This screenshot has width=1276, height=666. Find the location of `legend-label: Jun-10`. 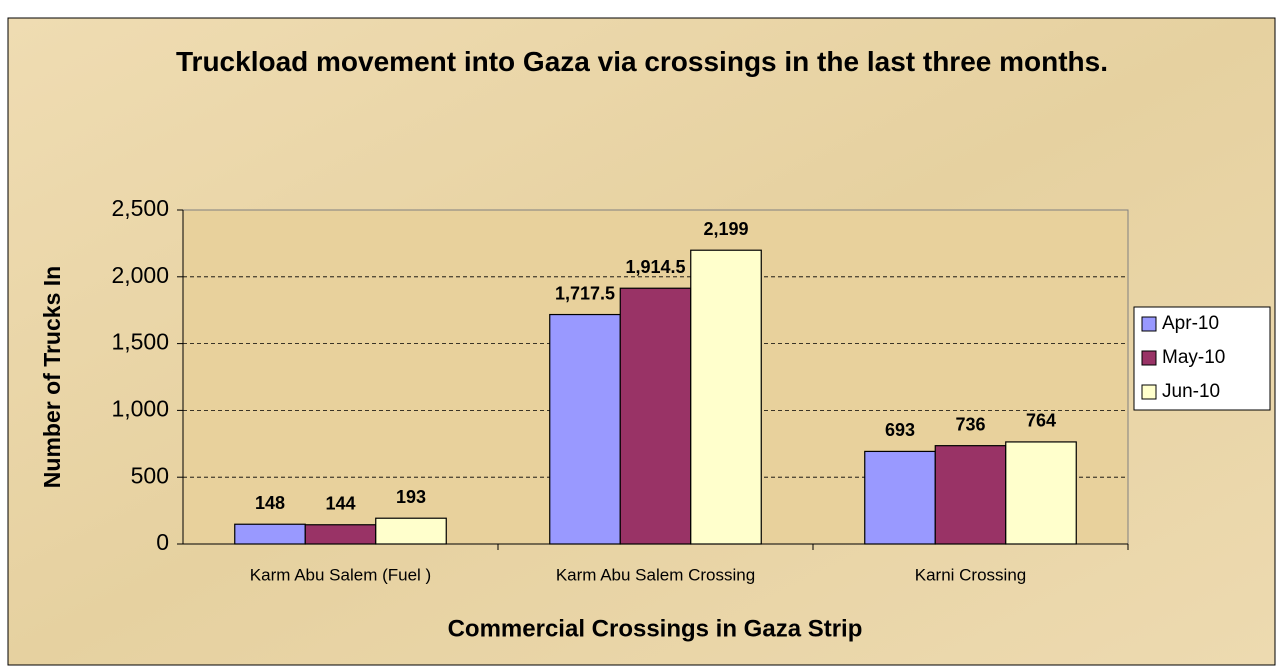

legend-label: Jun-10 is located at coordinates (1191, 391).